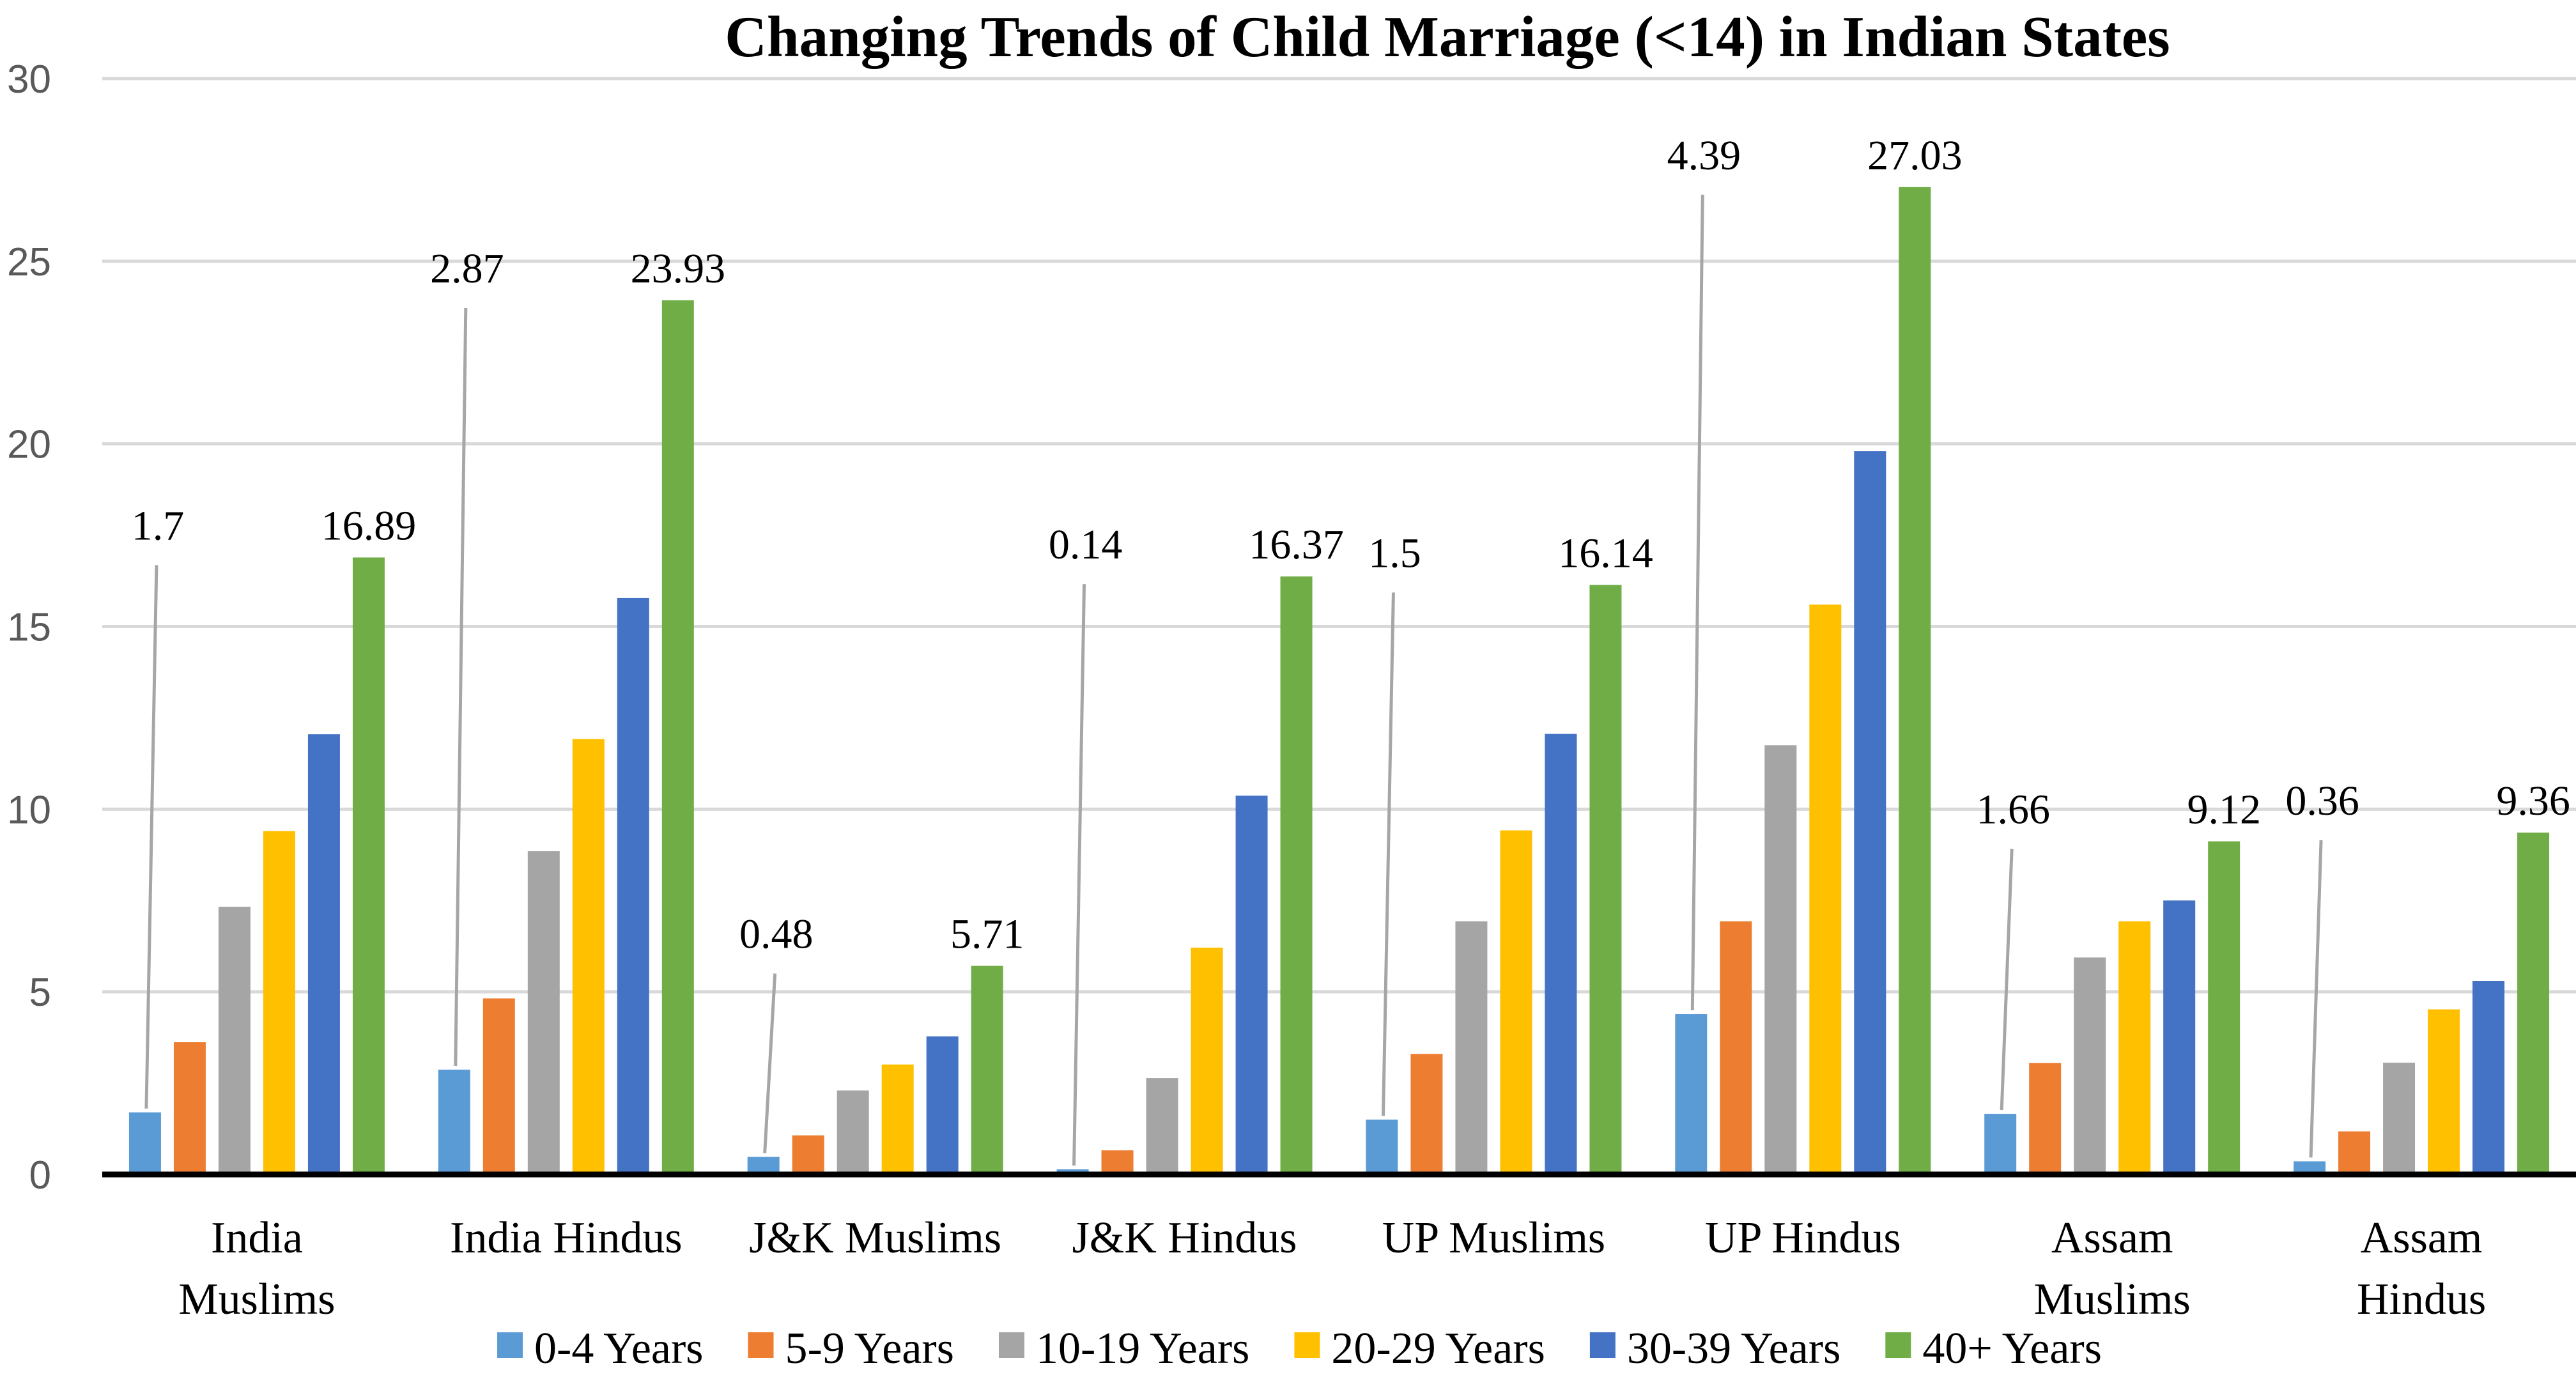 This screenshot has height=1393, width=2576. Describe the element at coordinates (869, 1349) in the screenshot. I see `legend-label: 5-9 Years` at that location.